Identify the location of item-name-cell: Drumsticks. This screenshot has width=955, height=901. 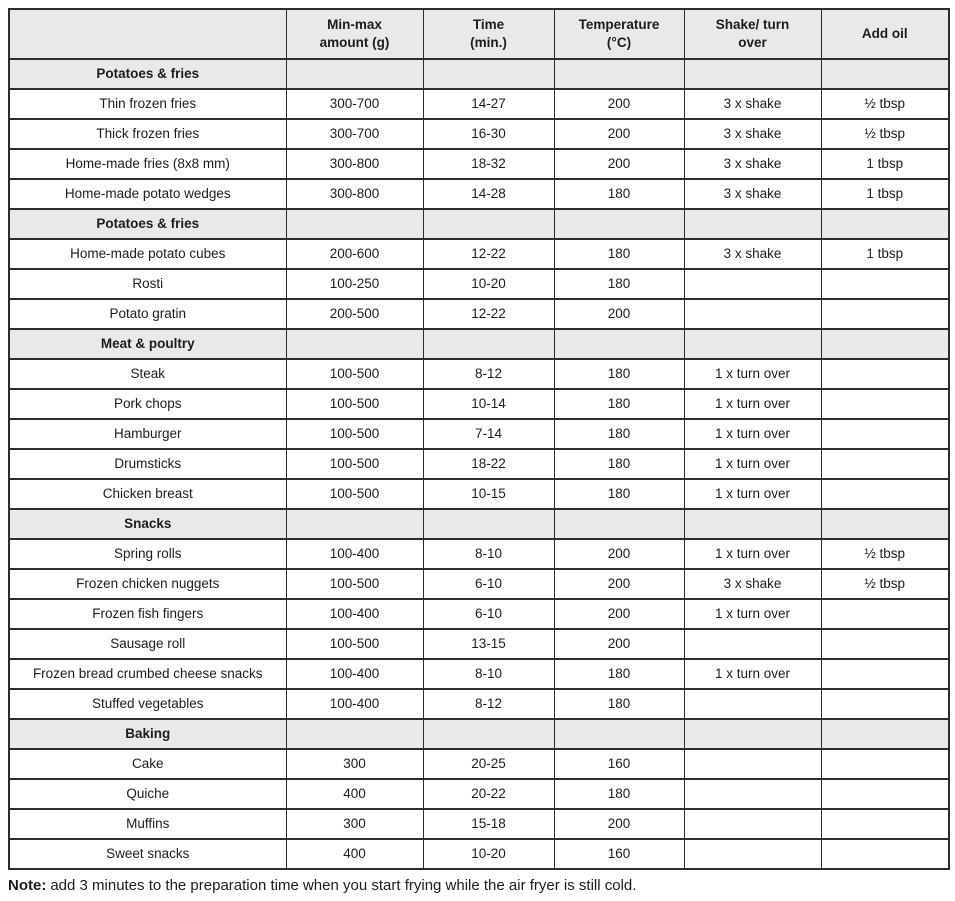
(147, 464).